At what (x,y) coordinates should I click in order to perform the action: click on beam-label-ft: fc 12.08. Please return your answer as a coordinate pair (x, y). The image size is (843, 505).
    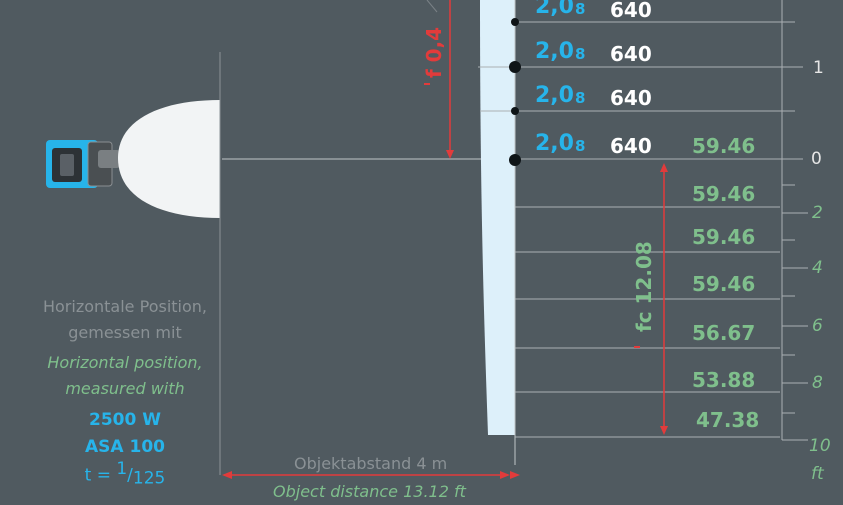
    Looking at the image, I should click on (644, 286).